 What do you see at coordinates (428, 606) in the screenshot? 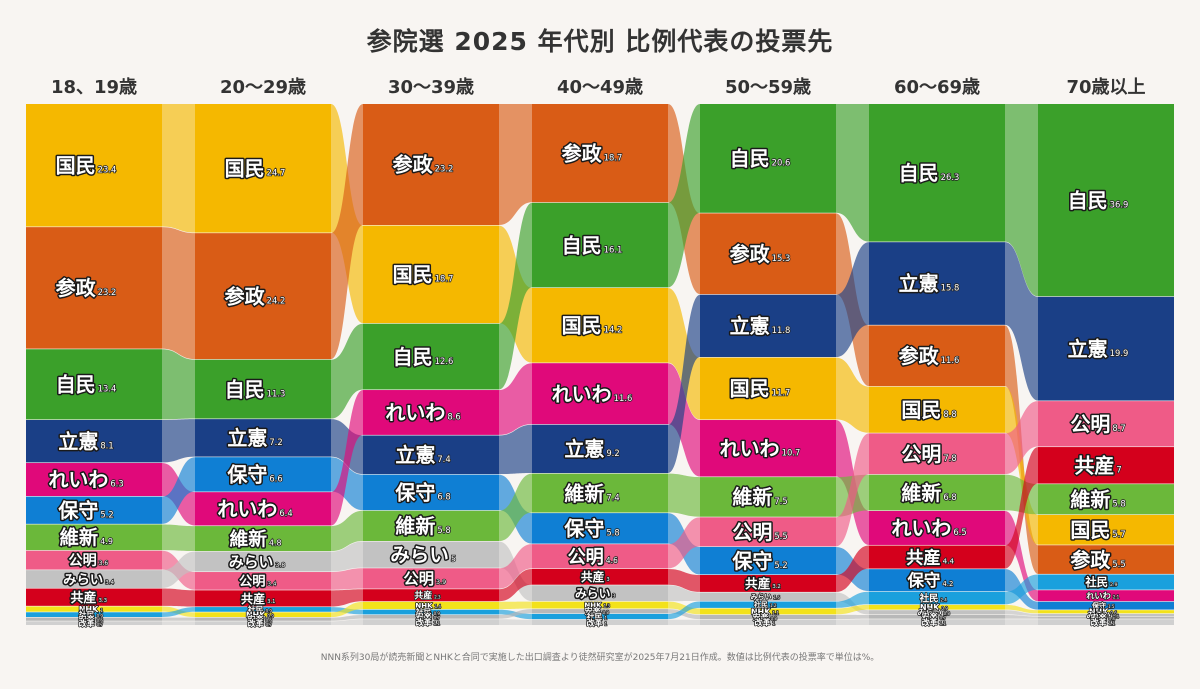
I see `segment-label: NHK 1.4` at bounding box center [428, 606].